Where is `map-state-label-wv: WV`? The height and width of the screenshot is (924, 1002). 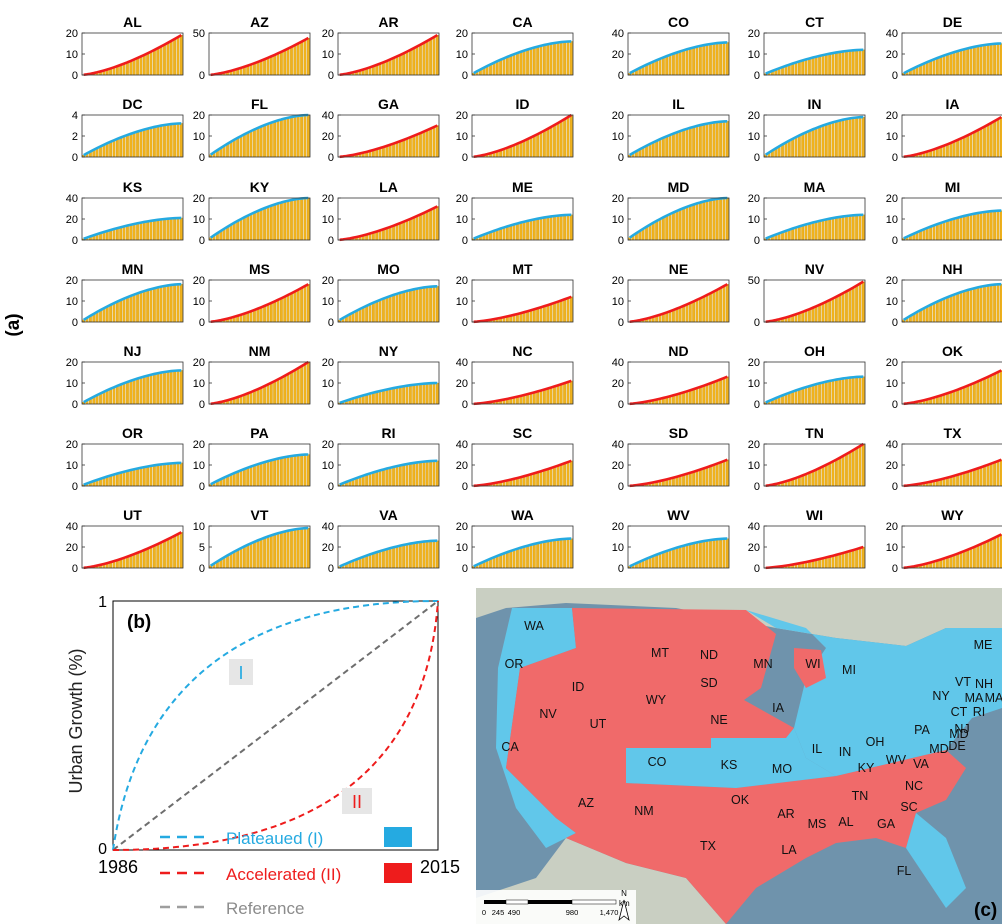 map-state-label-wv: WV is located at coordinates (896, 760).